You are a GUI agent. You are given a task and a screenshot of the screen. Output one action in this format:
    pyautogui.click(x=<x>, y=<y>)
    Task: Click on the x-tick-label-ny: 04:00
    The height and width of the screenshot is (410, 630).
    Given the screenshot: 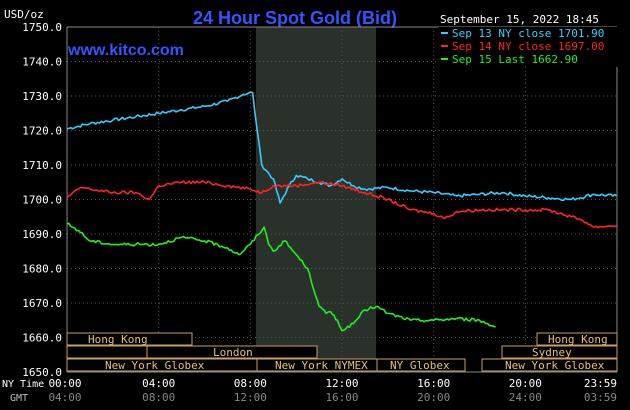 What is the action you would take?
    pyautogui.click(x=158, y=383)
    